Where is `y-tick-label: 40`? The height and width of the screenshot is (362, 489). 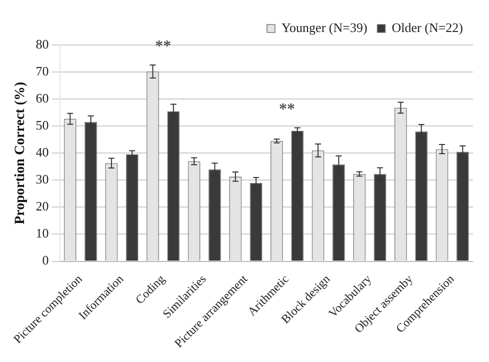 y-tick-label: 40 is located at coordinates (42, 152).